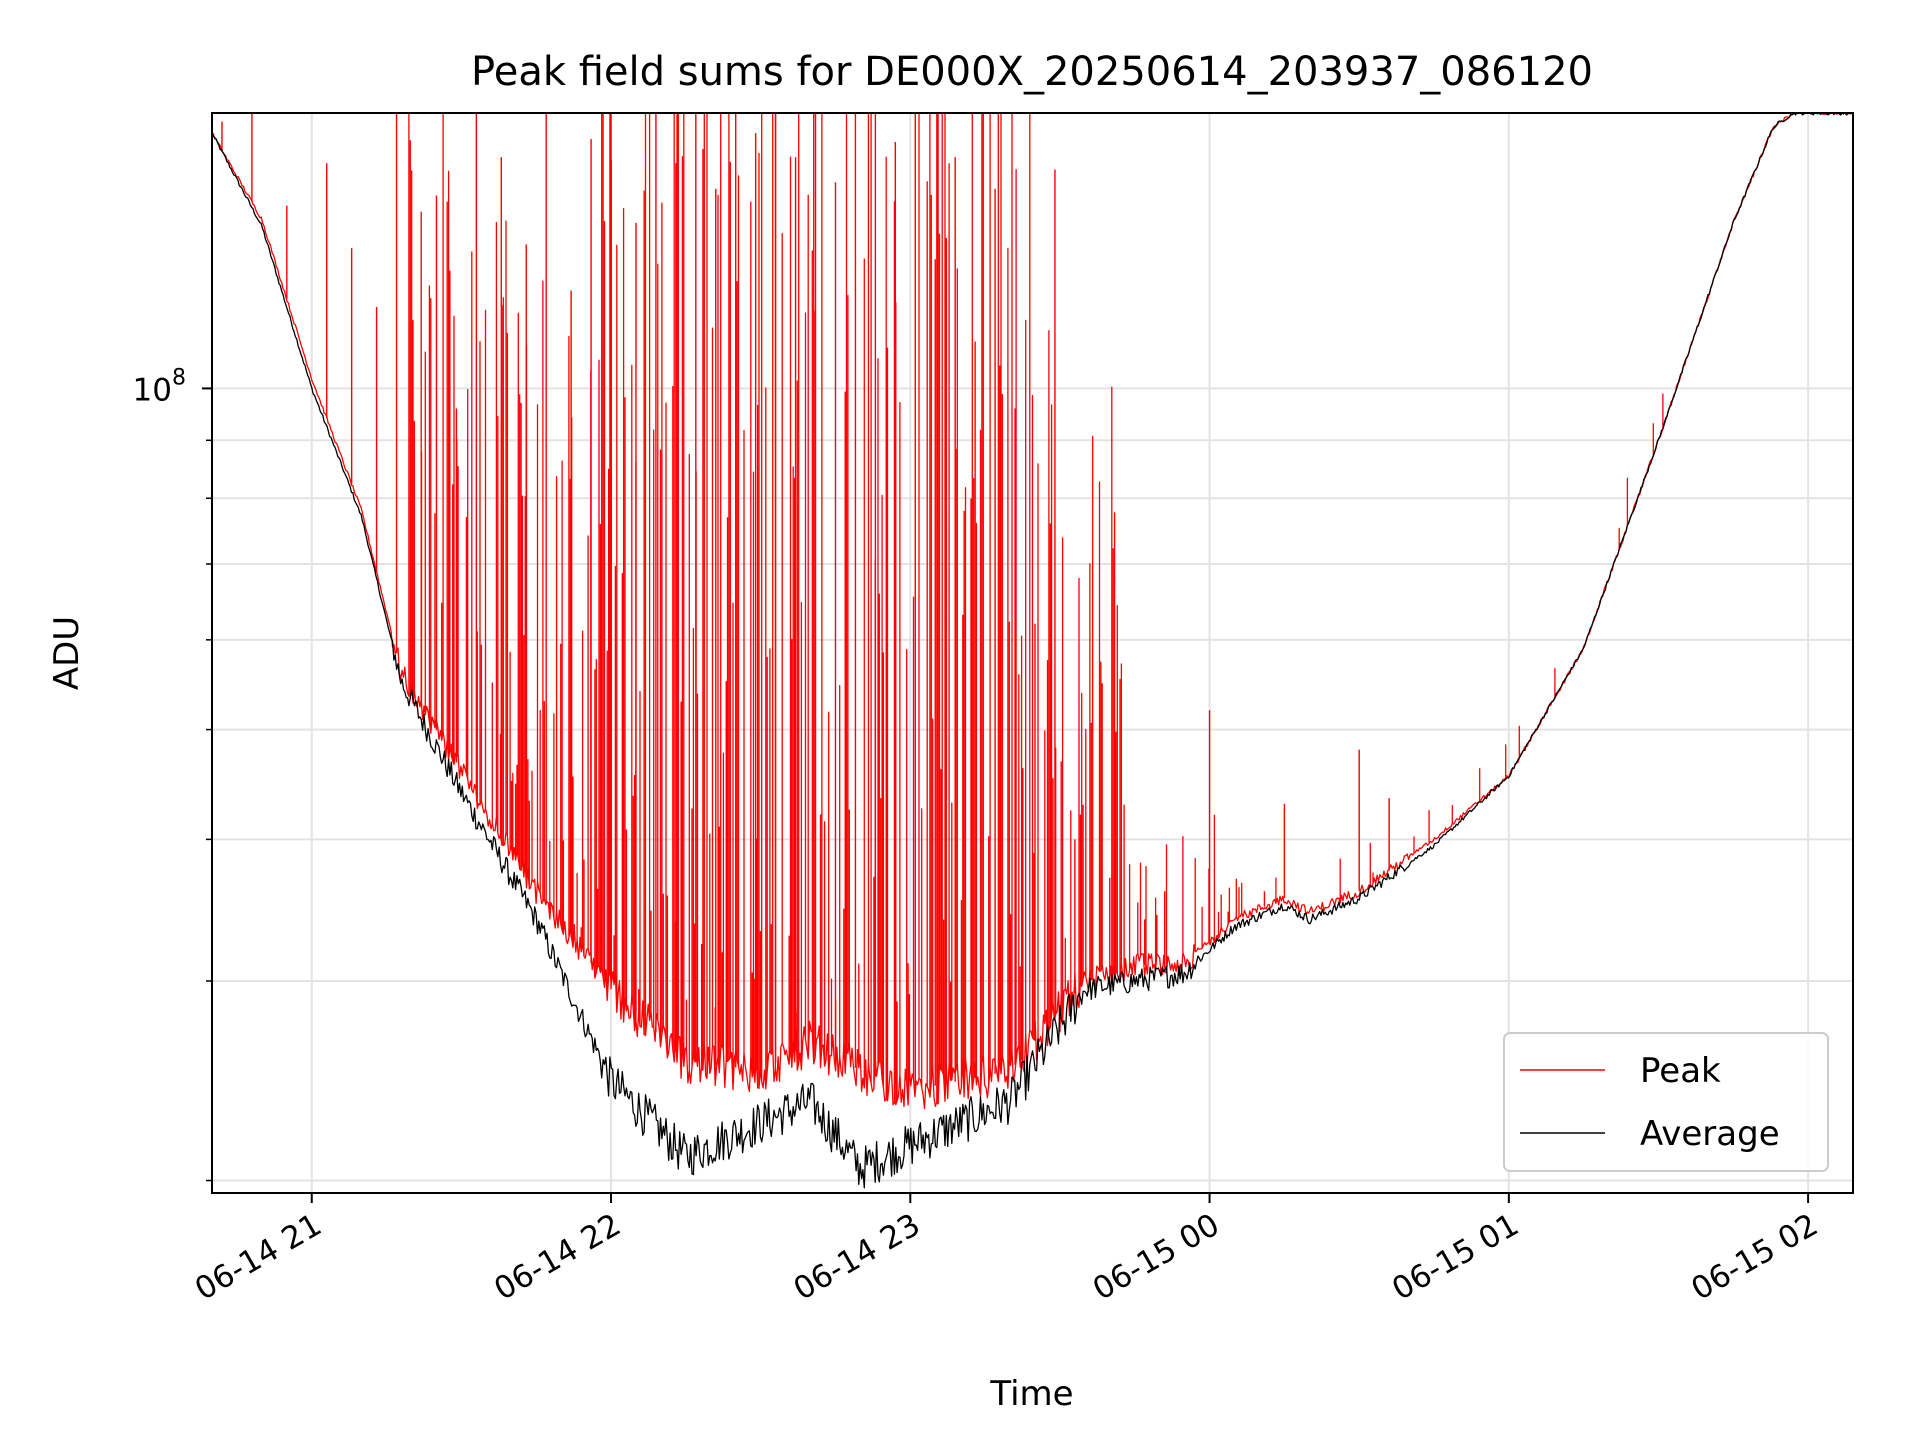  Describe the element at coordinates (1680, 1071) in the screenshot. I see `legend-label-peak: Peak` at that location.